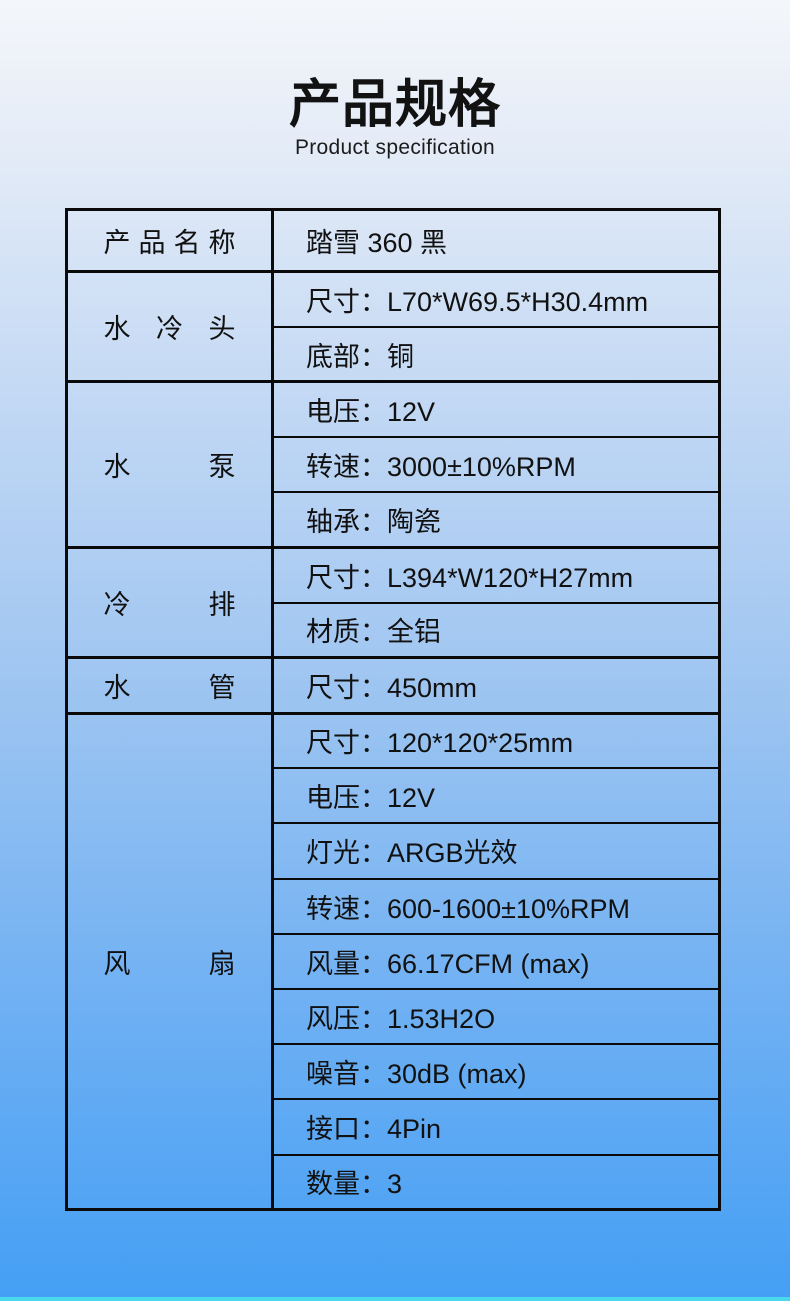 This screenshot has width=790, height=1301. I want to click on table-row: 接口：4Pin, so click(393, 1127).